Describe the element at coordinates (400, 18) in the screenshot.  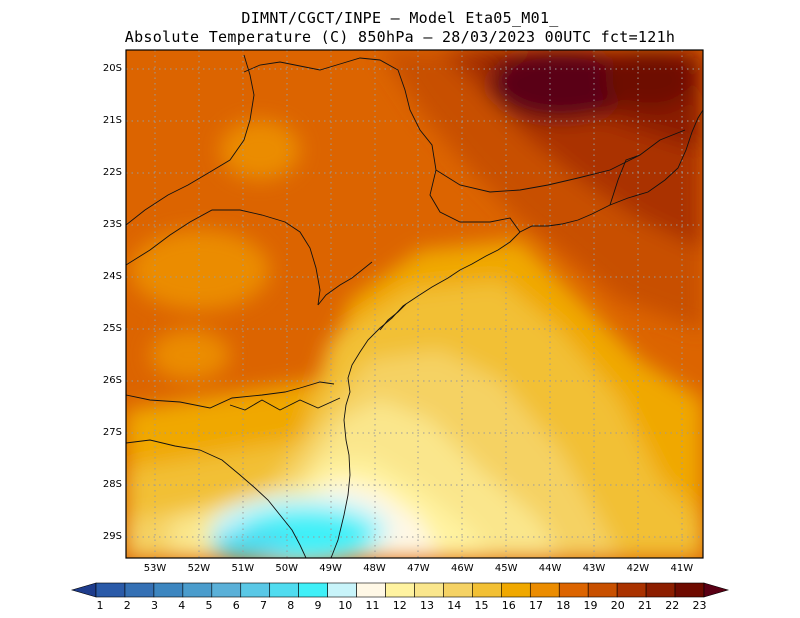
I see `map-title-line1: DIMNT/CGCT/INPE — Model Eta05_M01_` at that location.